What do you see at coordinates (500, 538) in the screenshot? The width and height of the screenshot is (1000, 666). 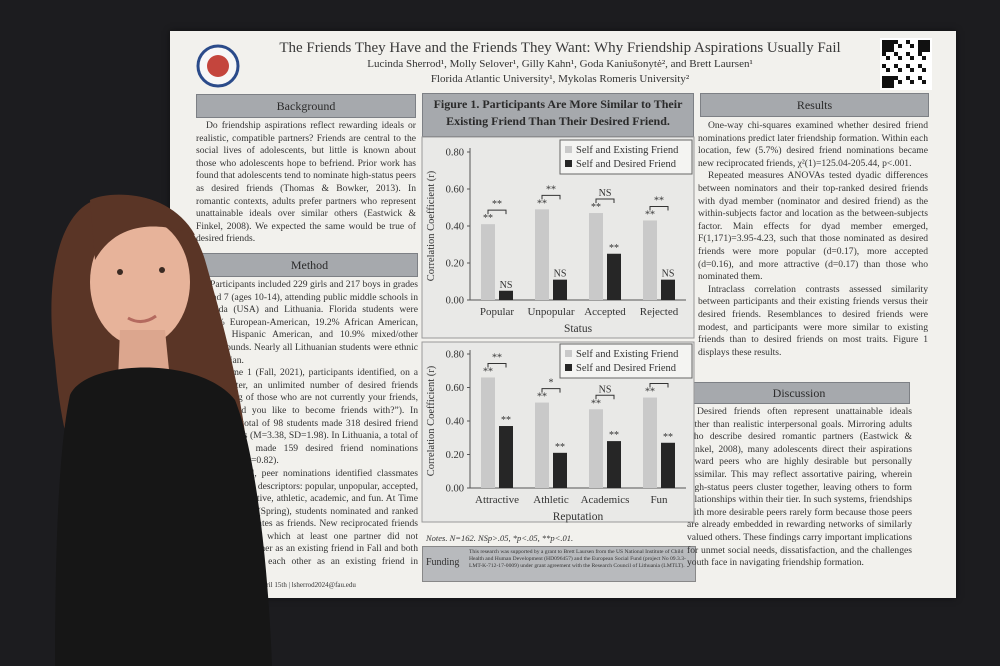 I see `figure-notes: Notes. N=162. NSp>.05, *p<.05, **p<.01.` at bounding box center [500, 538].